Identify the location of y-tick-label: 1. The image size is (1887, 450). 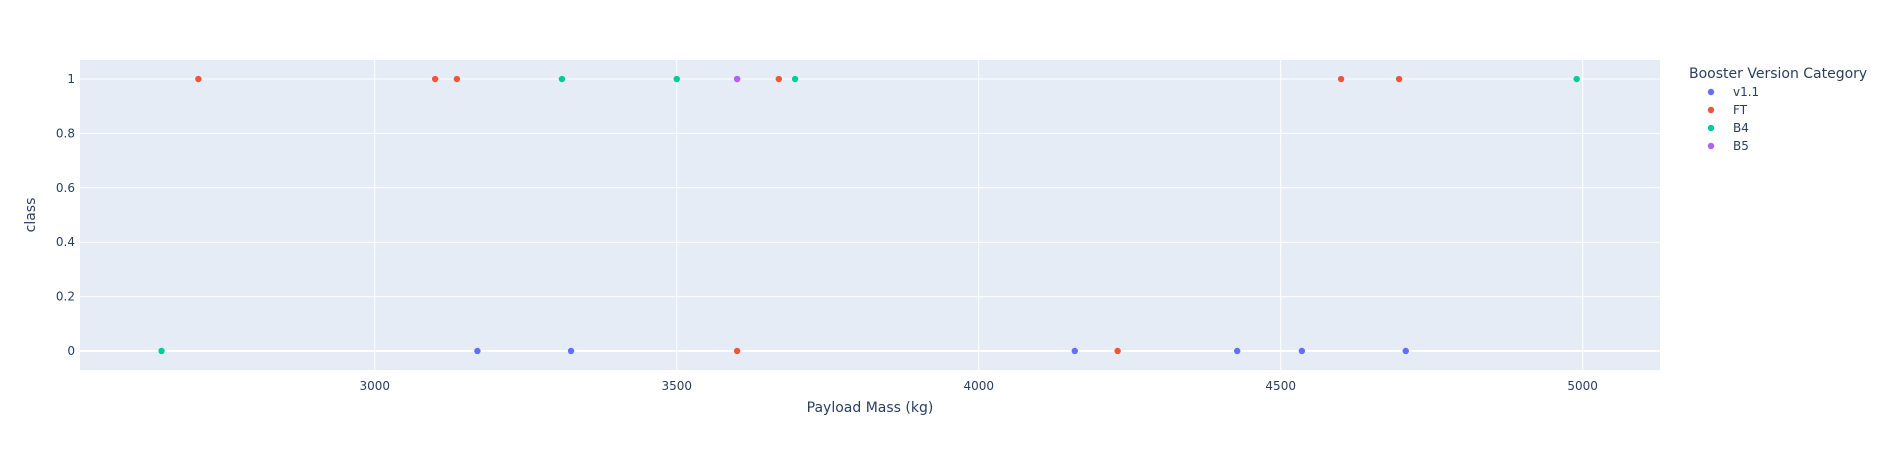
(71, 79).